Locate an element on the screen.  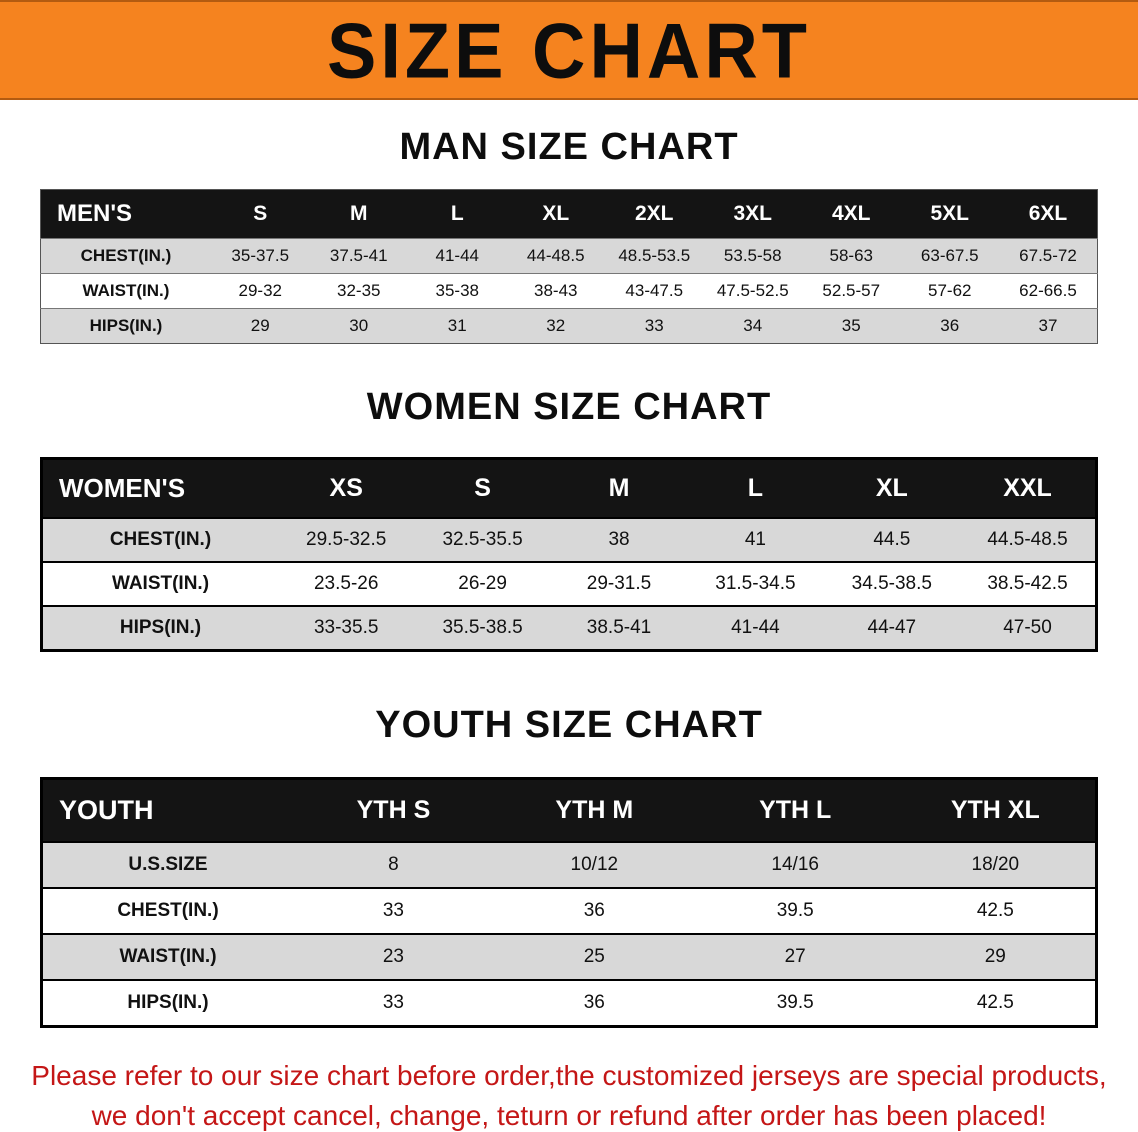
size-value-cell: 32 is located at coordinates (555, 326).